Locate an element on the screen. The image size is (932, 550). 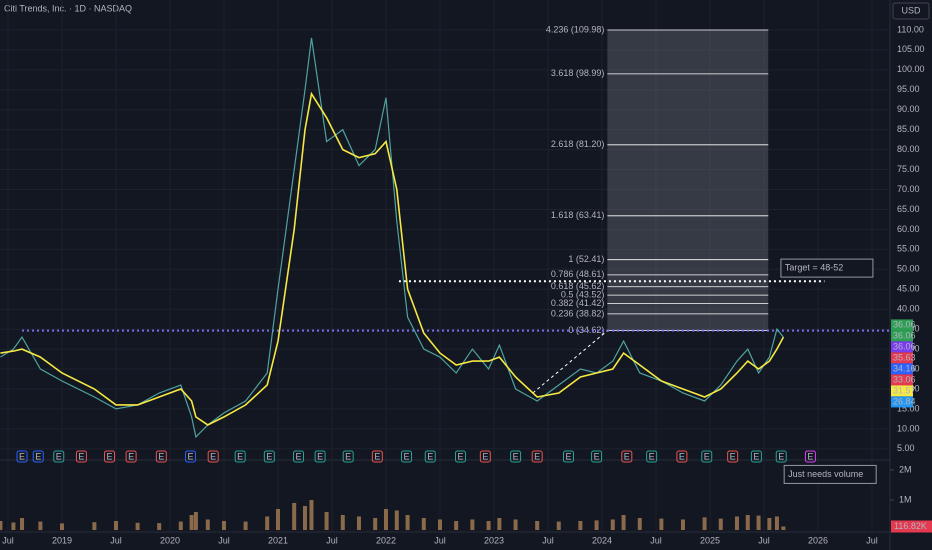
y-tick-label: 15.00 is located at coordinates (908, 408).